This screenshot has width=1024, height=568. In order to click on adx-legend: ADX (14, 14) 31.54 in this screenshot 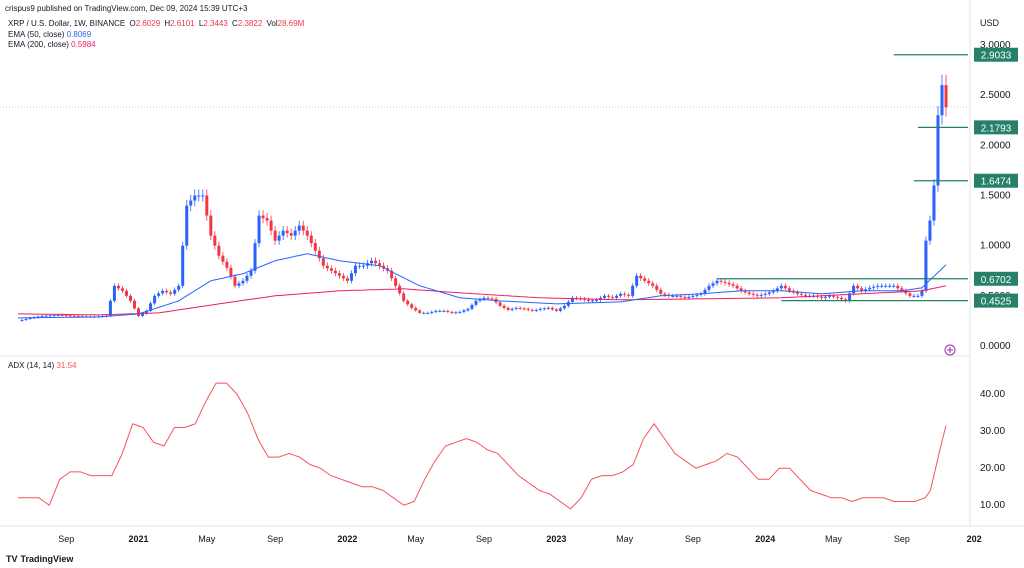, I will do `click(42, 365)`.